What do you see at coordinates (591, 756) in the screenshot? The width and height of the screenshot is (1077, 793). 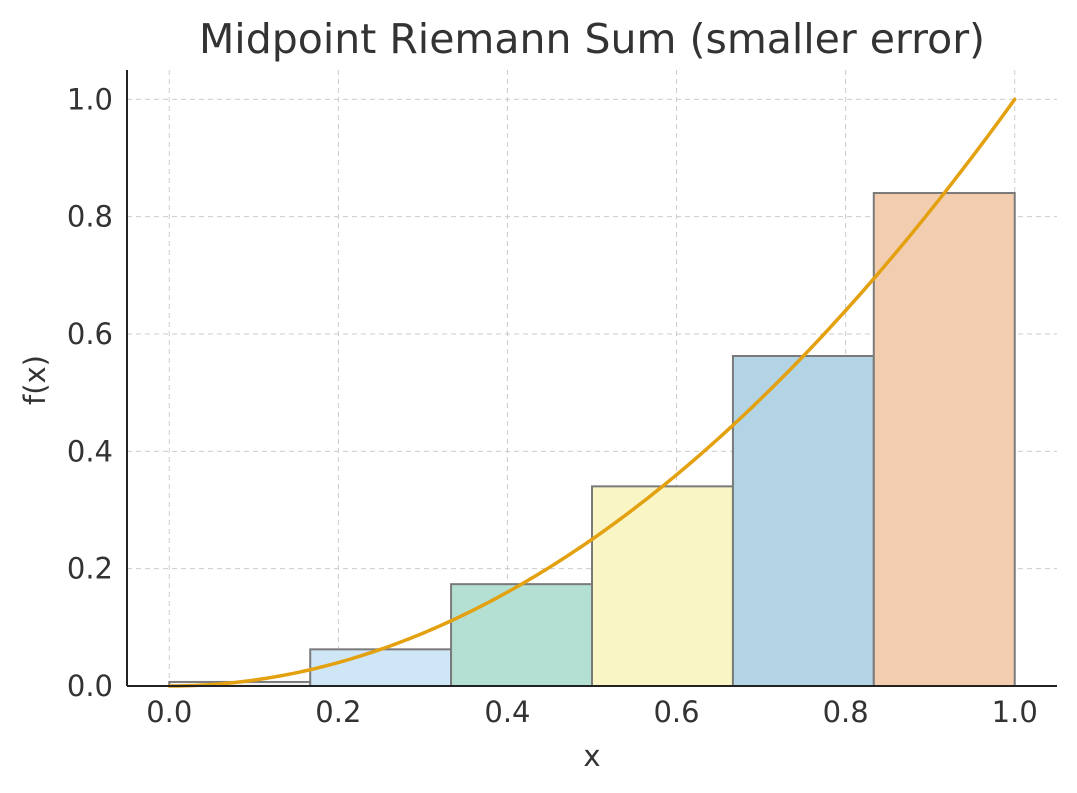 I see `x-axis-label: x` at bounding box center [591, 756].